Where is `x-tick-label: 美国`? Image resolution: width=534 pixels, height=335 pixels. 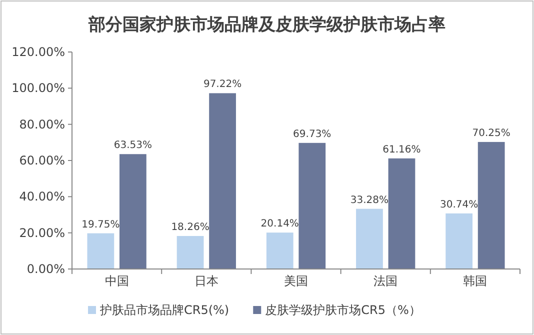
x-tick-label: 美国 is located at coordinates (296, 281).